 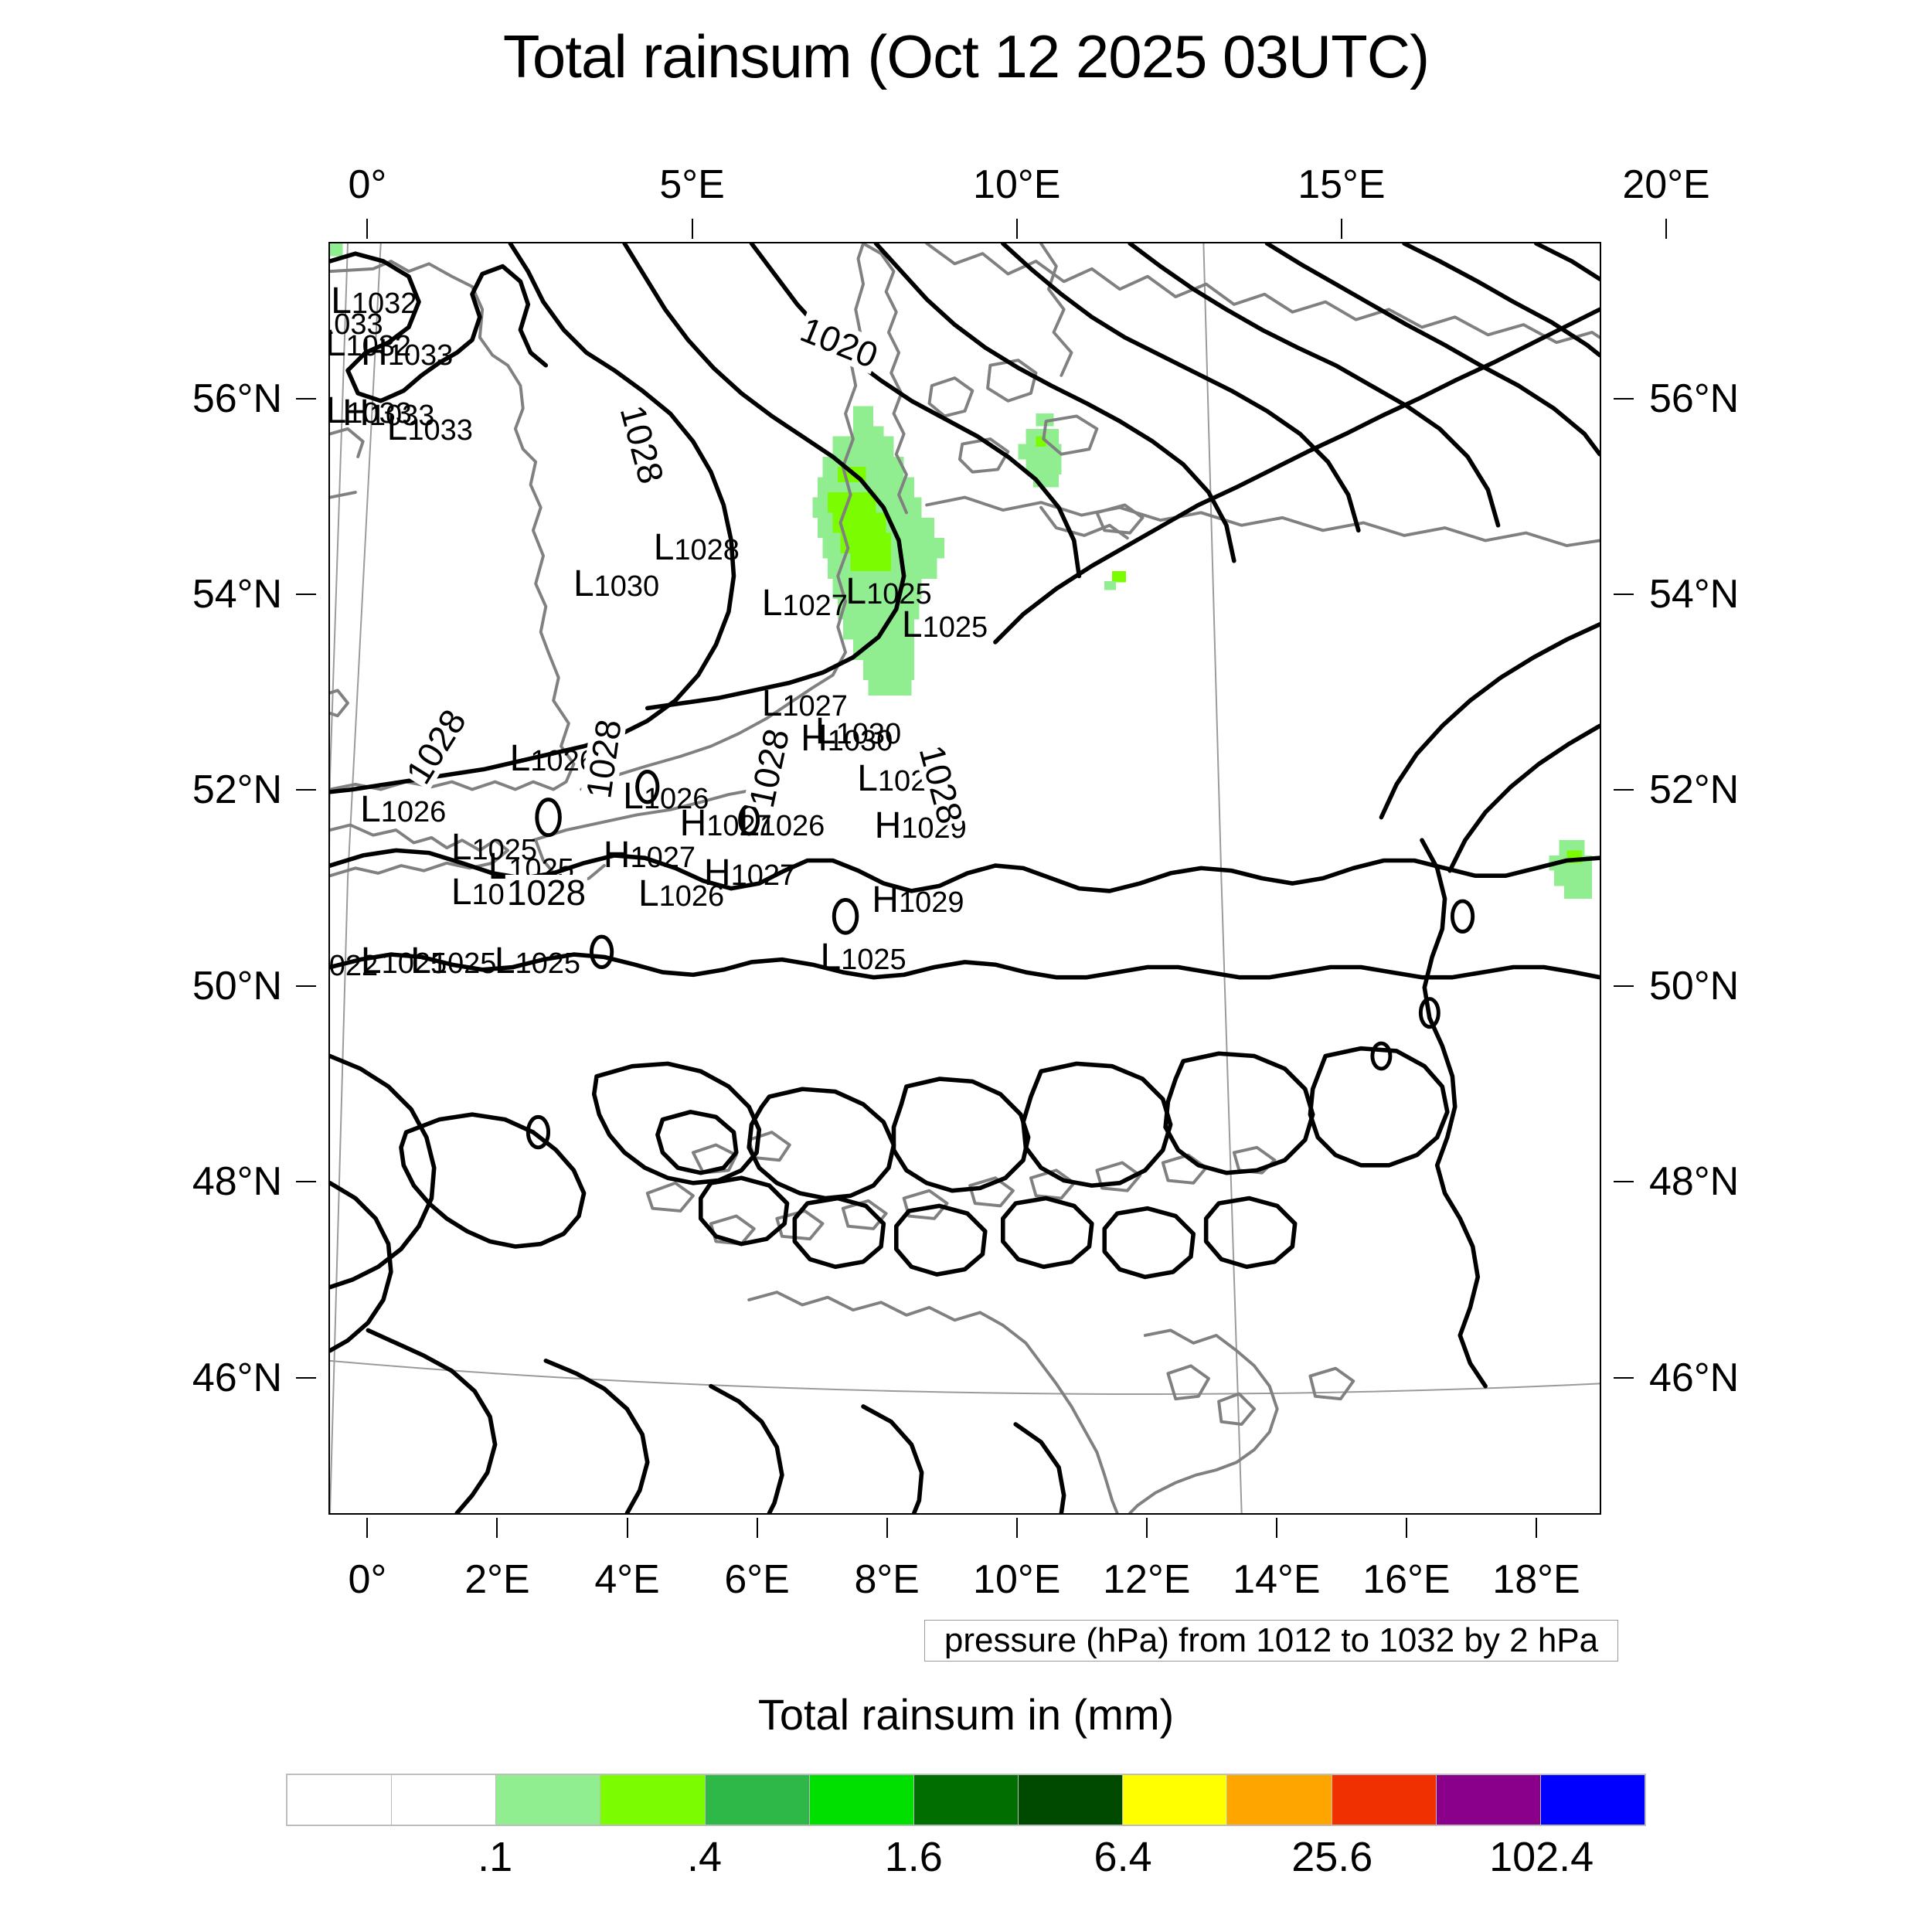 I want to click on left-axis-tick-label: 54°N, so click(x=237, y=595).